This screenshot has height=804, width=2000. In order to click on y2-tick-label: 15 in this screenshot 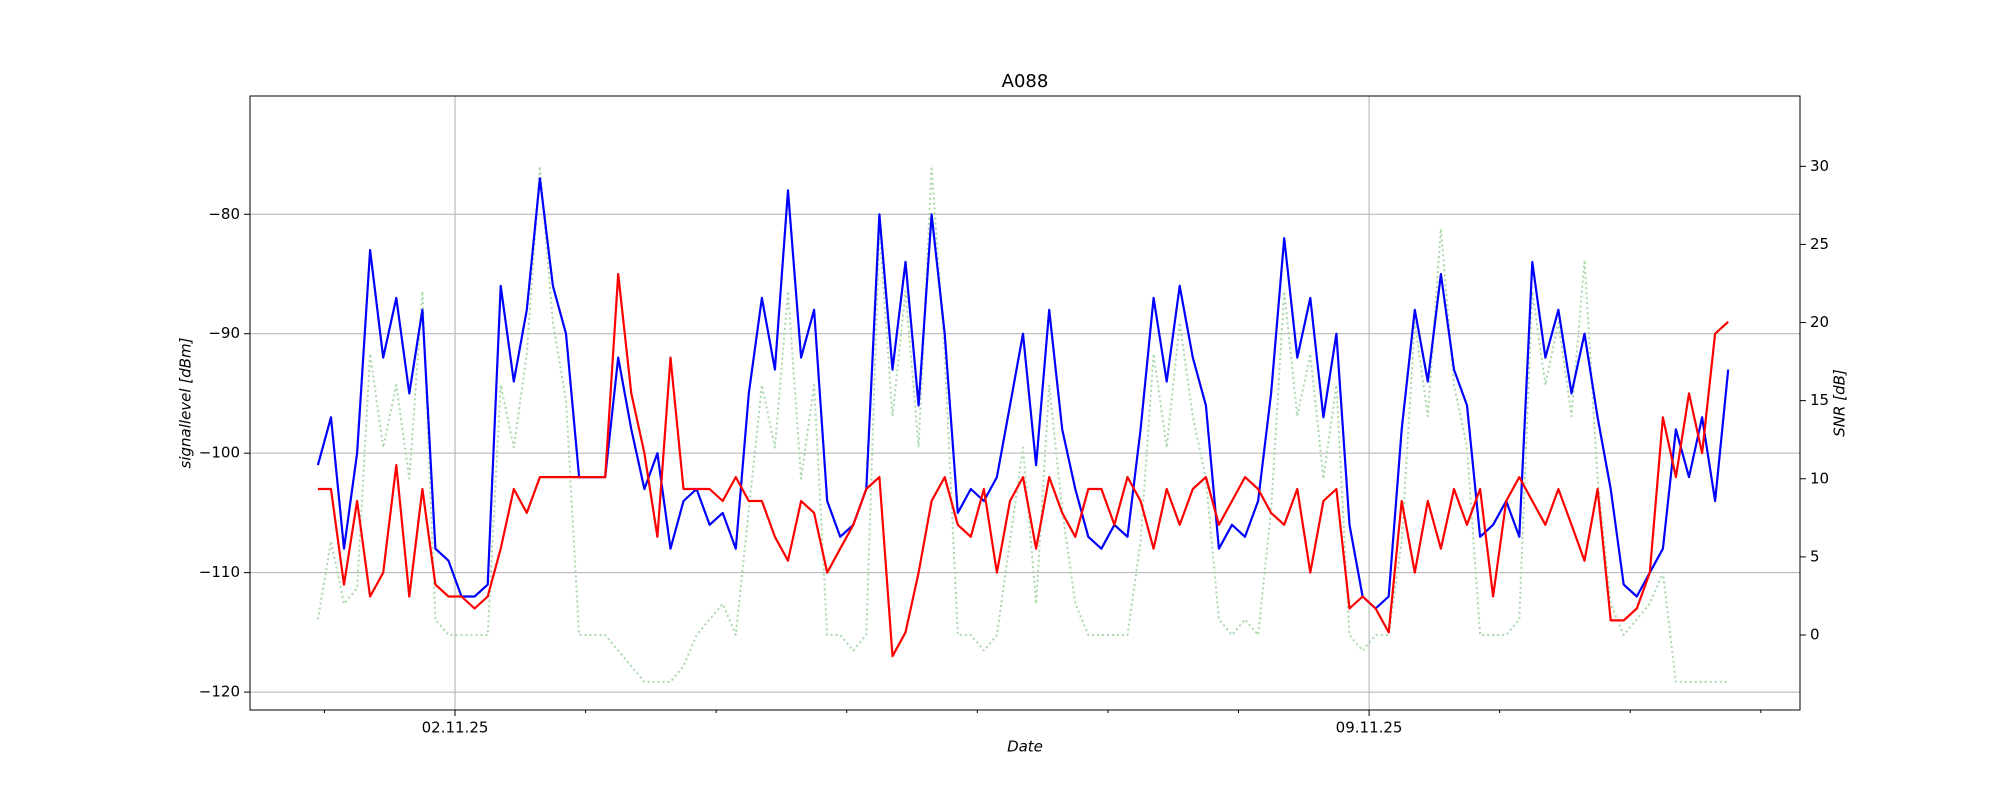, I will do `click(1819, 400)`.